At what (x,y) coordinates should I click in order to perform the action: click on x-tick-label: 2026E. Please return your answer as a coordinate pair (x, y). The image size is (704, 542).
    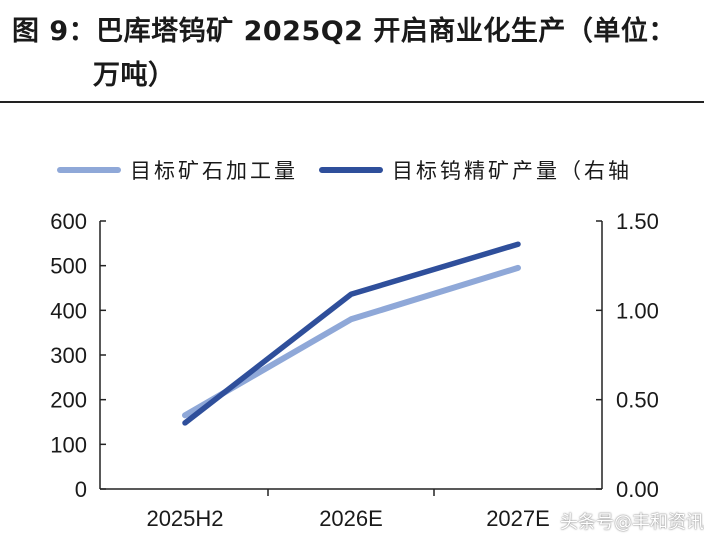
    Looking at the image, I should click on (351, 518).